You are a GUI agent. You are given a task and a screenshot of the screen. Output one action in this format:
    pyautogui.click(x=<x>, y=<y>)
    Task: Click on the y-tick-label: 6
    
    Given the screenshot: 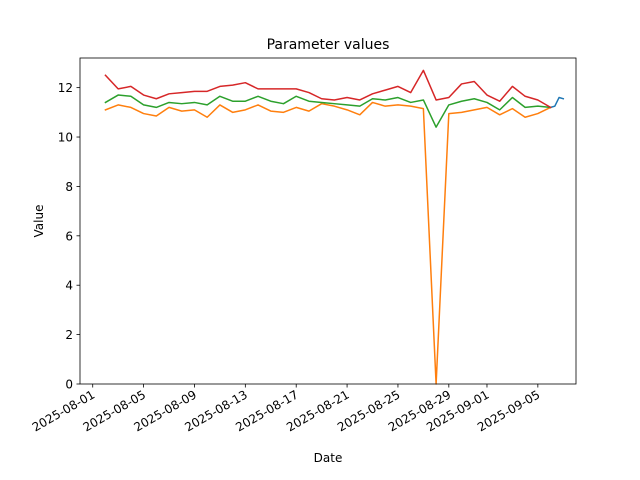 What is the action you would take?
    pyautogui.click(x=69, y=236)
    